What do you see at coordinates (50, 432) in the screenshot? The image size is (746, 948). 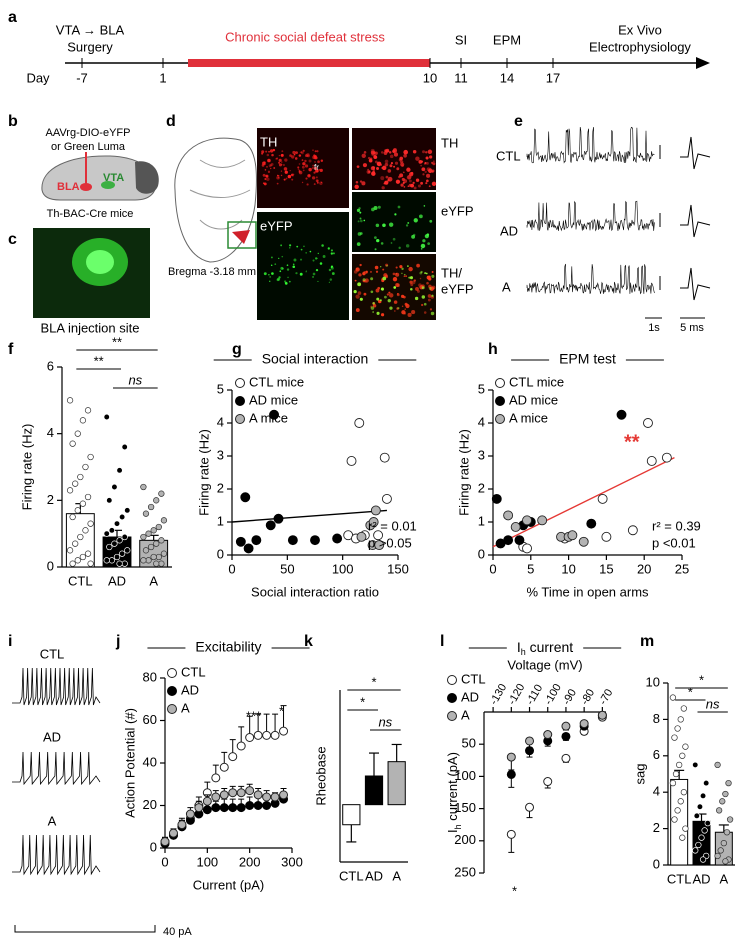 I see `y-tick-label: 4` at bounding box center [50, 432].